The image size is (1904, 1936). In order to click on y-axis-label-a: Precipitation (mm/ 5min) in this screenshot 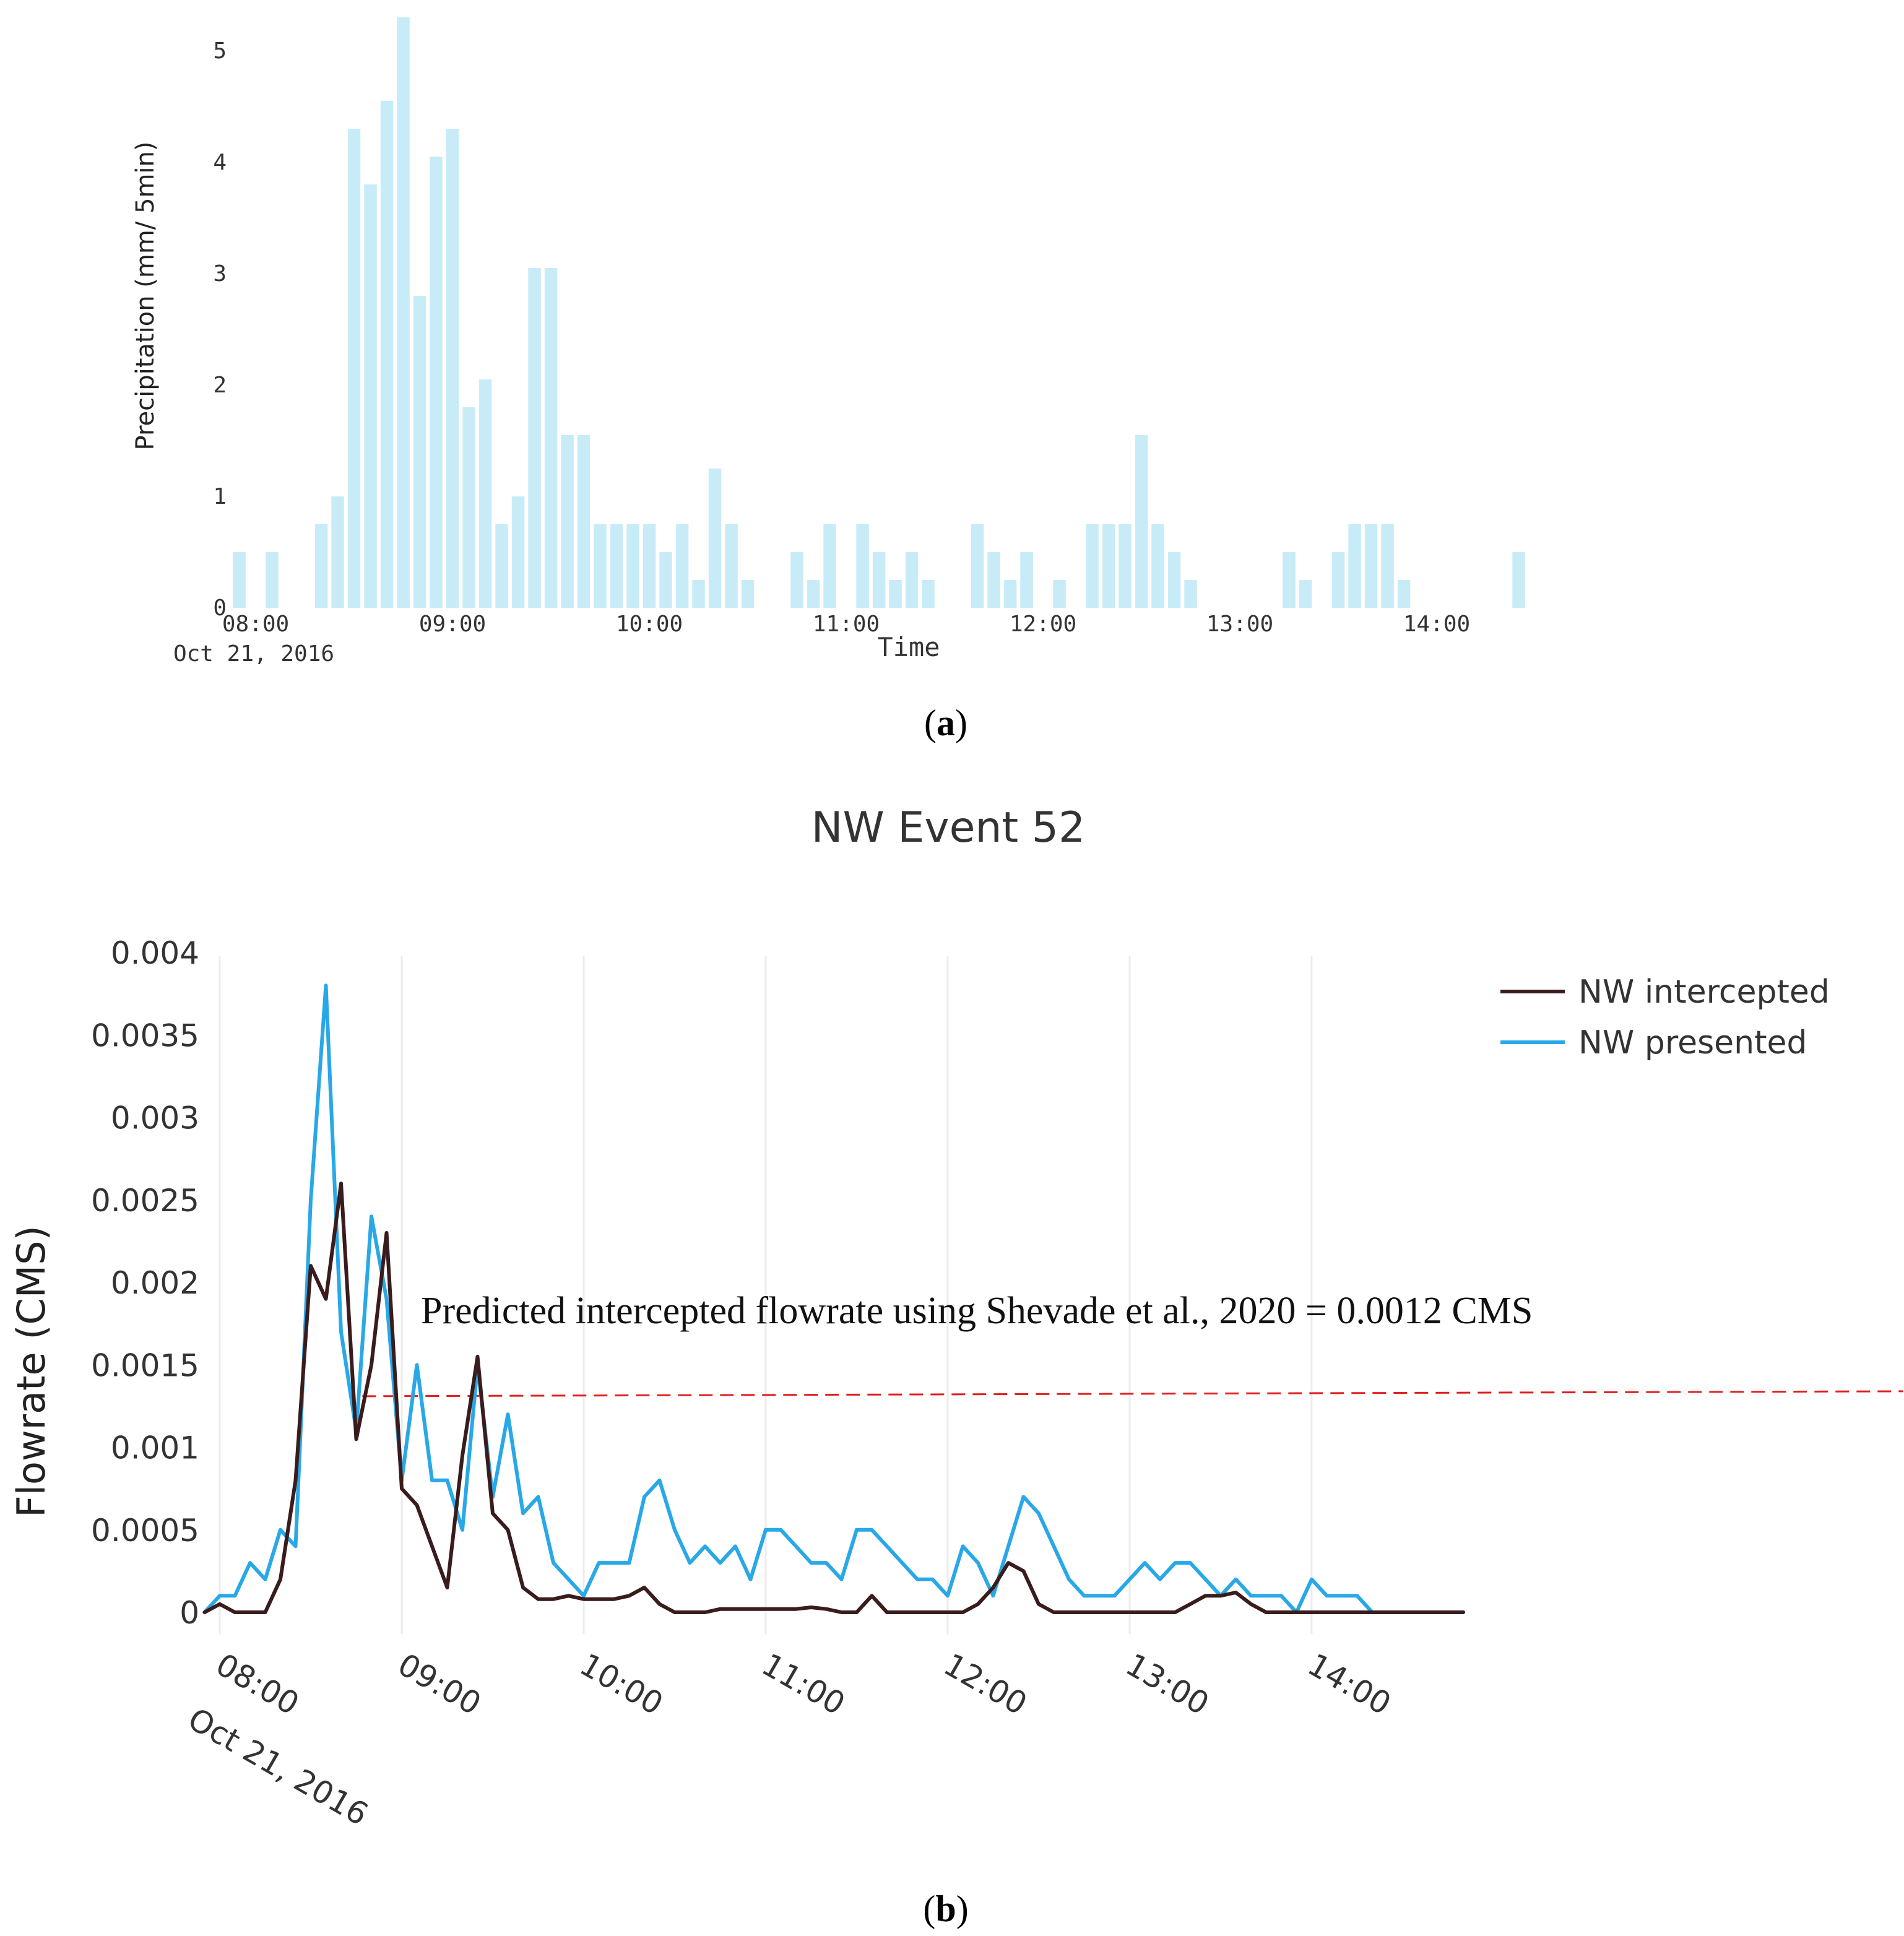, I will do `click(146, 296)`.